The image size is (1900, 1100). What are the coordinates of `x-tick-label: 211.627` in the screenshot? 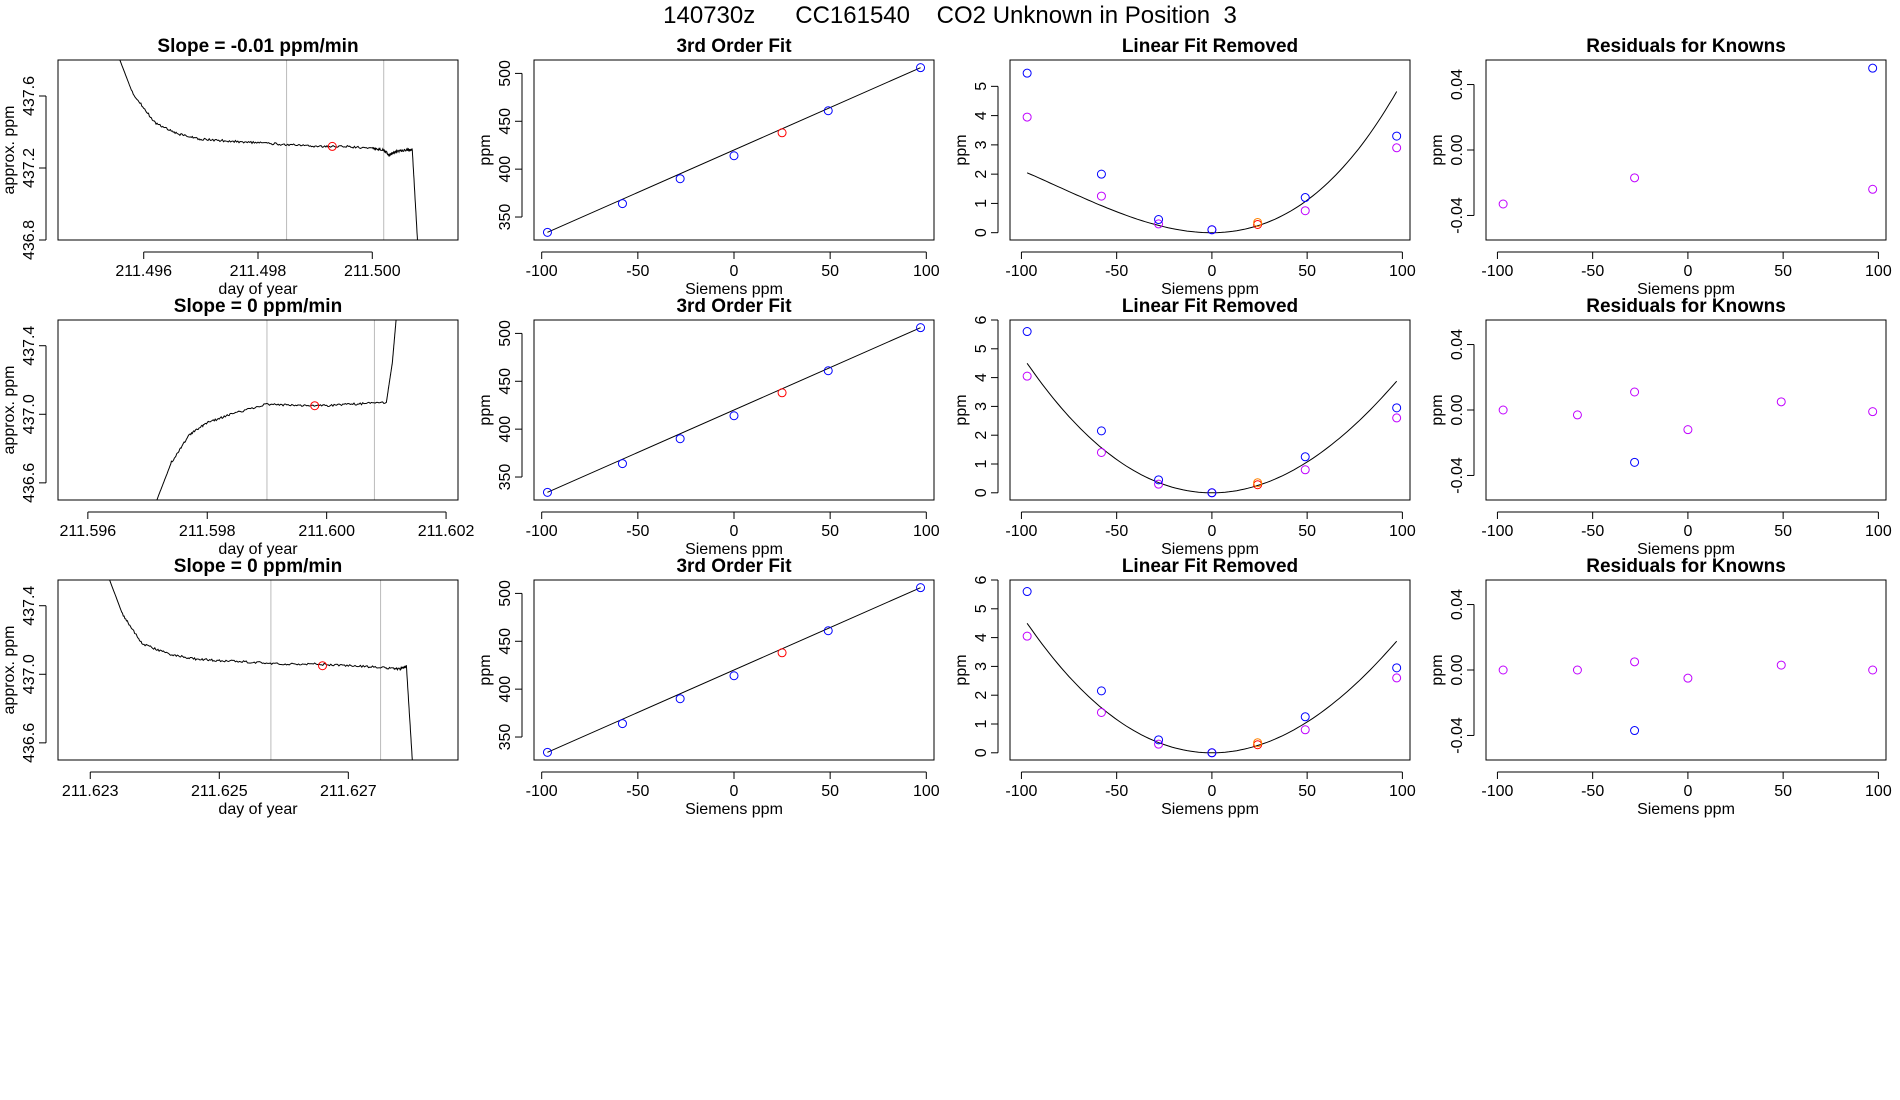 It's located at (348, 791).